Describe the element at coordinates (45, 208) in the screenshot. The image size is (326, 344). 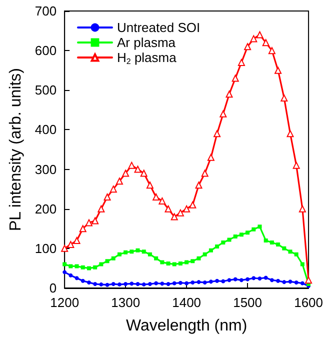
I see `y-tick-label: 200` at that location.